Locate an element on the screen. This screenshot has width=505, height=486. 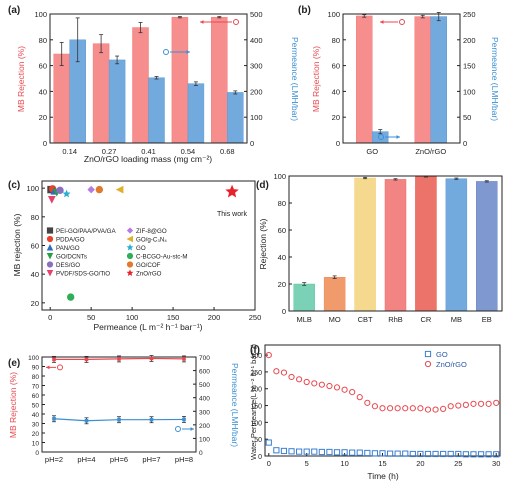
d-left-tick-label-4: 80 is located at coordinates (282, 203).